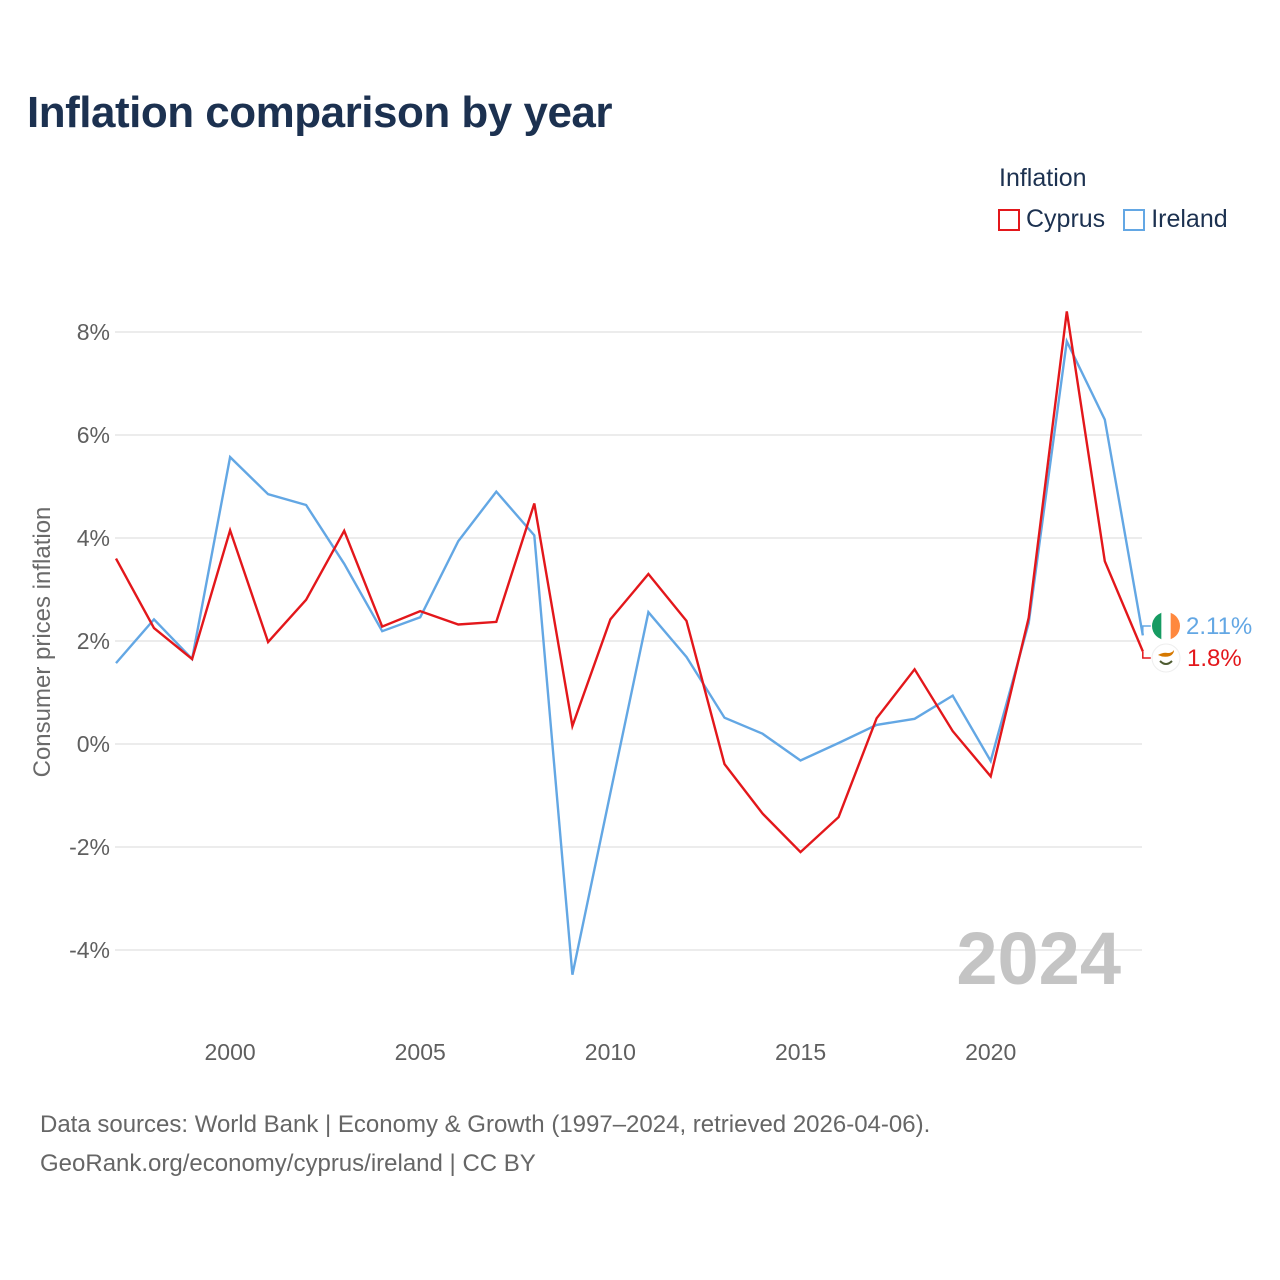 This screenshot has height=1280, width=1280. What do you see at coordinates (990, 1052) in the screenshot?
I see `x-tick-label: 2020` at bounding box center [990, 1052].